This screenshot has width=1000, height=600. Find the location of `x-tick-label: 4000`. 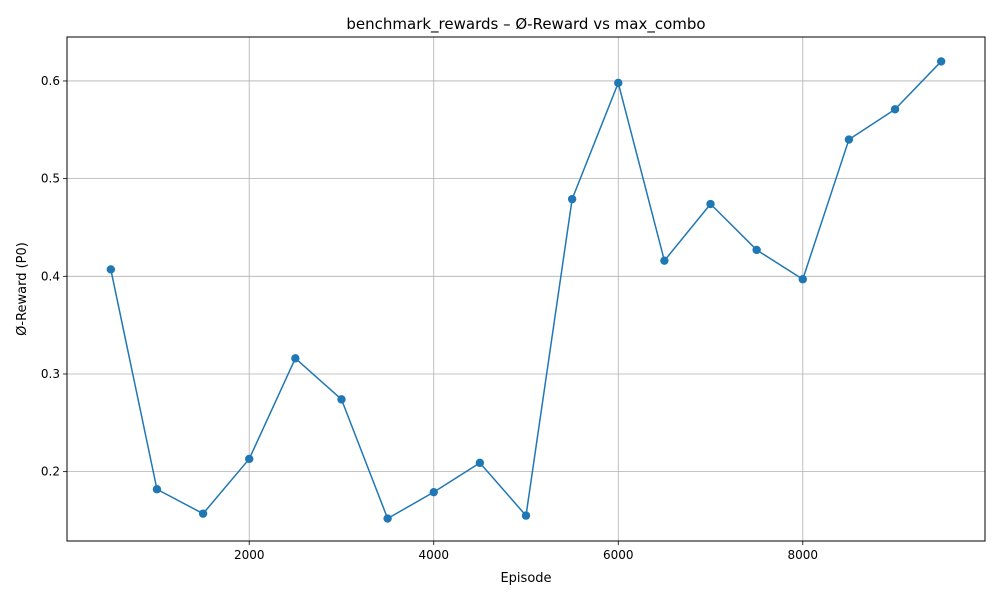

x-tick-label: 4000 is located at coordinates (433, 555).